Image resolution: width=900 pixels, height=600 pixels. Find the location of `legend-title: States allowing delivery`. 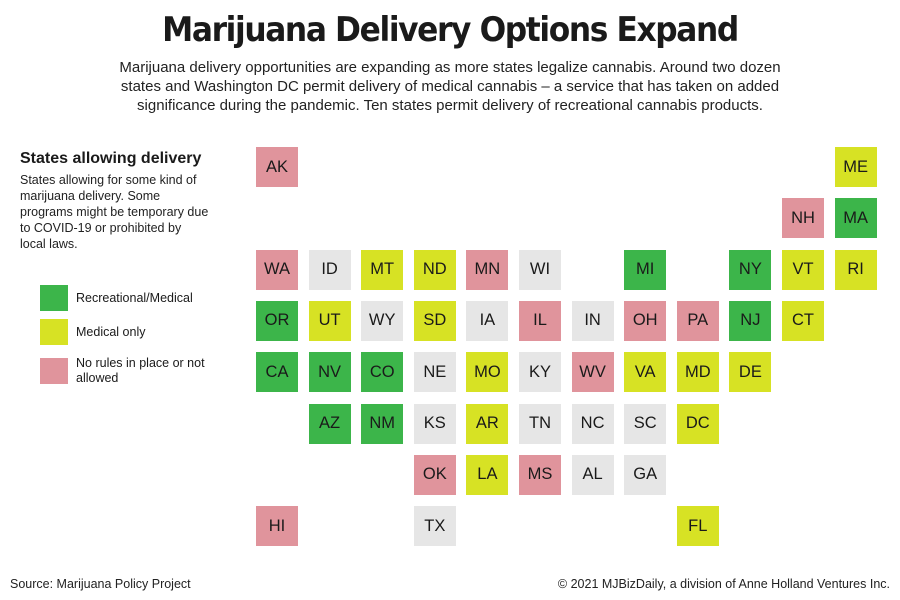

legend-title: States allowing delivery is located at coordinates (111, 158).